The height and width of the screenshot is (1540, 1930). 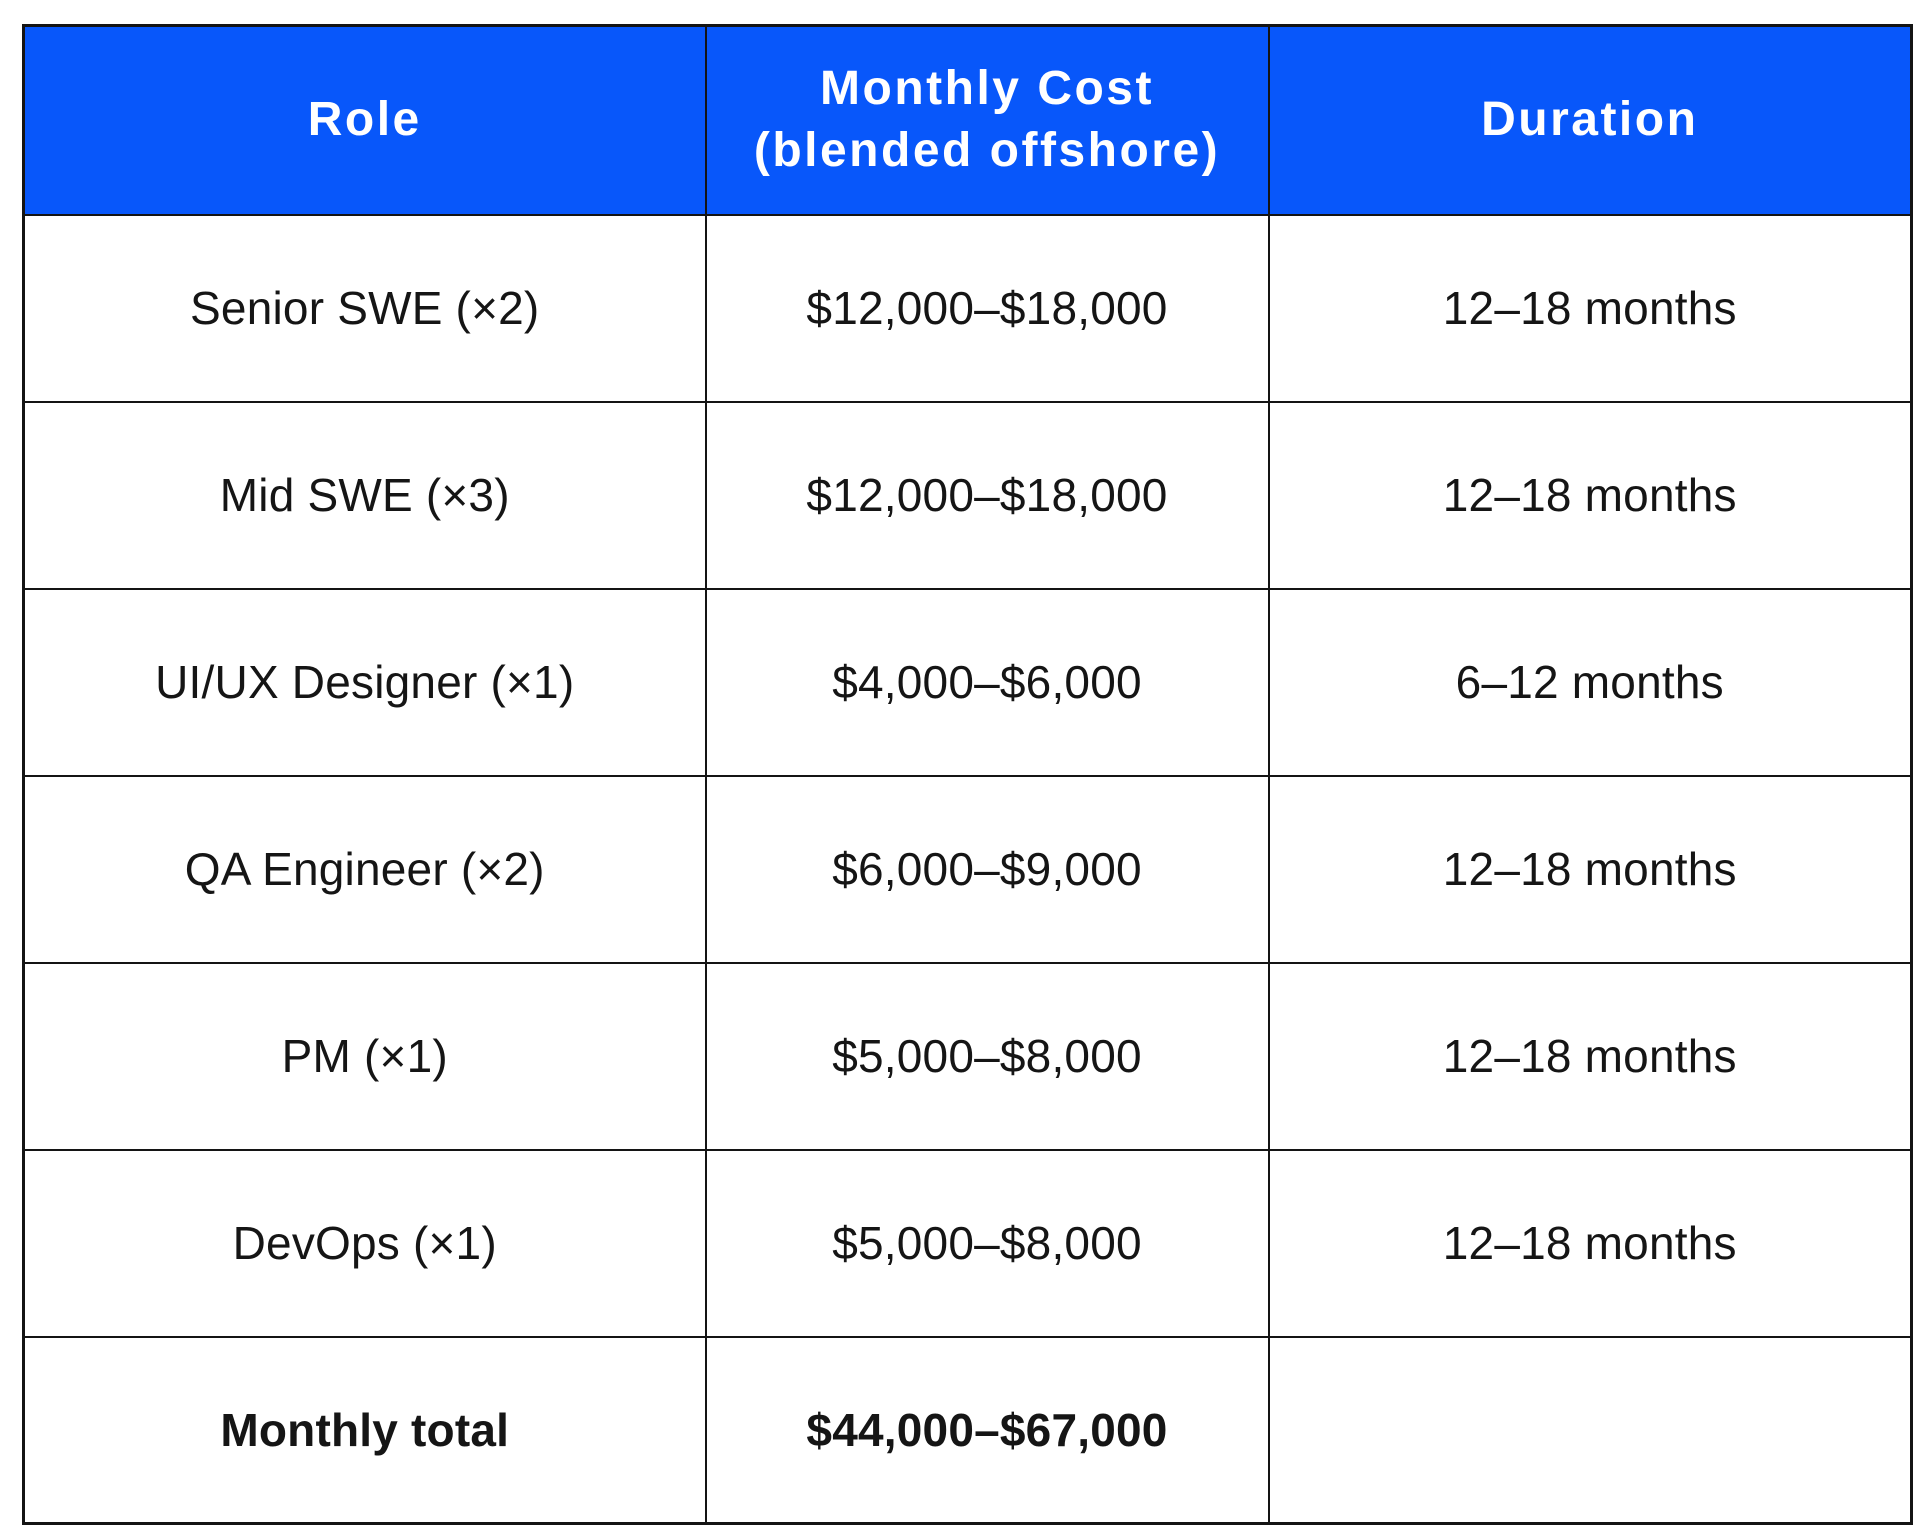 What do you see at coordinates (1590, 1430) in the screenshot?
I see `total-duration-cell` at bounding box center [1590, 1430].